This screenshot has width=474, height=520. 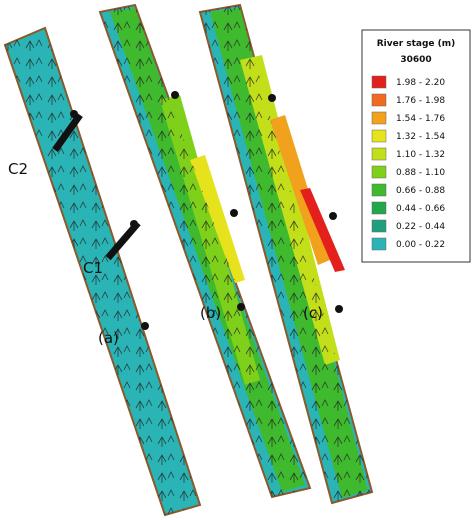 What do you see at coordinates (420, 155) in the screenshot?
I see `legend-label: 1.10 - 1.32` at bounding box center [420, 155].